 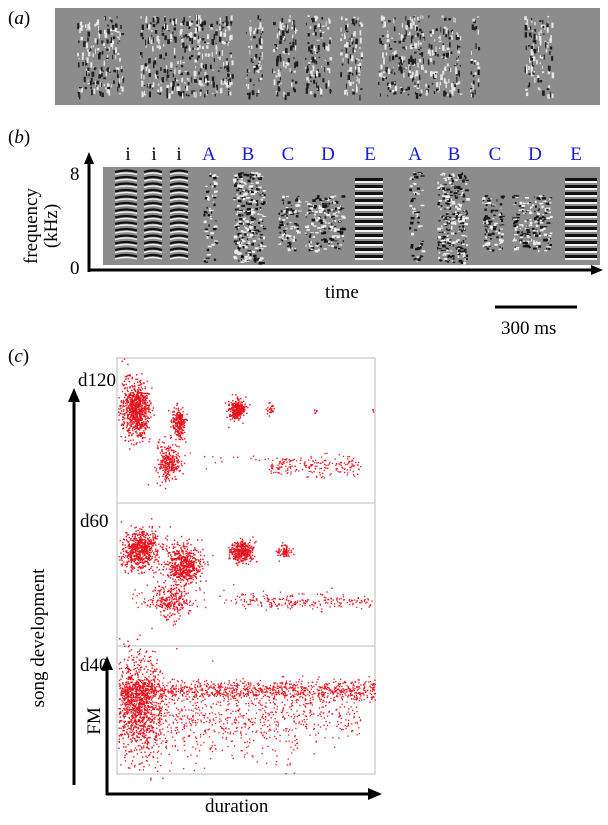 I want to click on duration-axis-arrow, so click(x=375, y=794).